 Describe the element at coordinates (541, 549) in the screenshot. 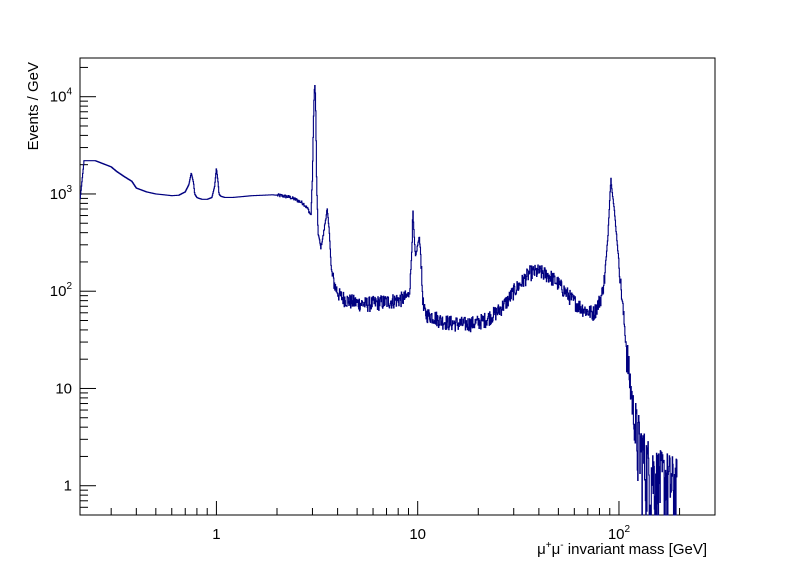

I see `x-axis-title-mu1: μ` at that location.